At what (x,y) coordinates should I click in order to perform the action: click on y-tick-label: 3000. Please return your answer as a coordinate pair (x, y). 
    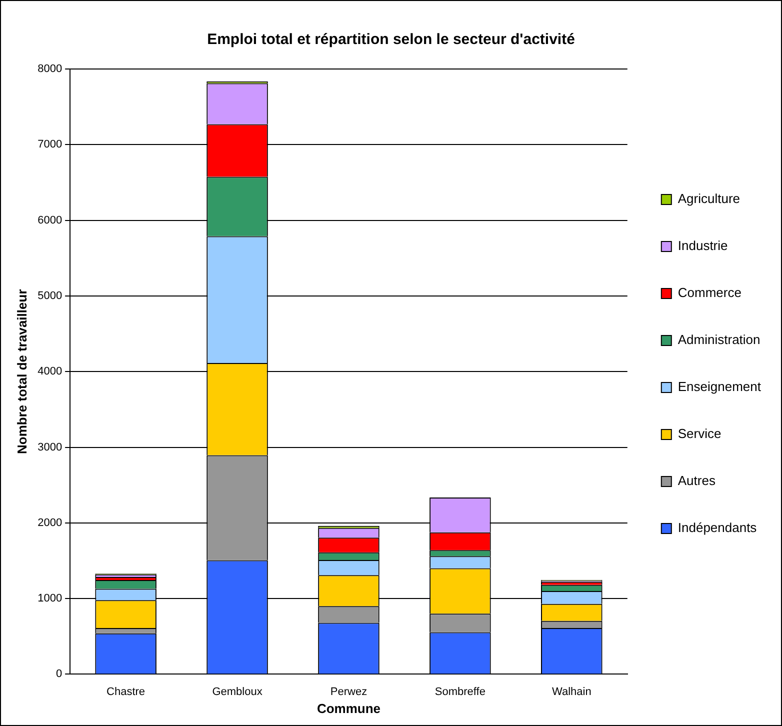
    Looking at the image, I should click on (50, 447).